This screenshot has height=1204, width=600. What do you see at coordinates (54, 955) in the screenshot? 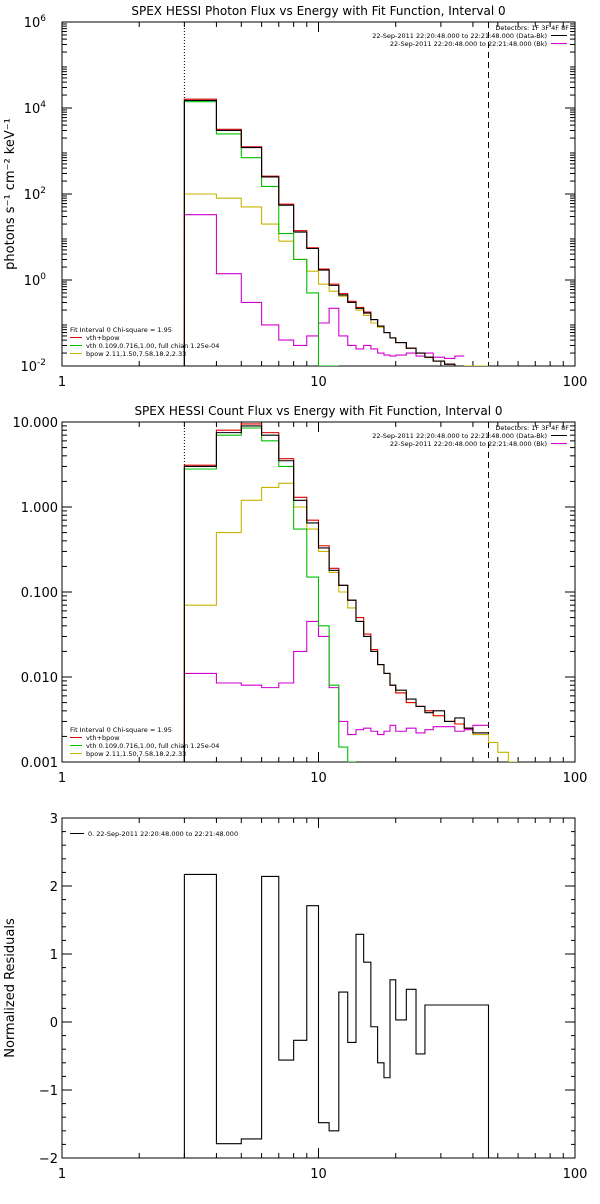
I see `y-tick-label: 1` at bounding box center [54, 955].